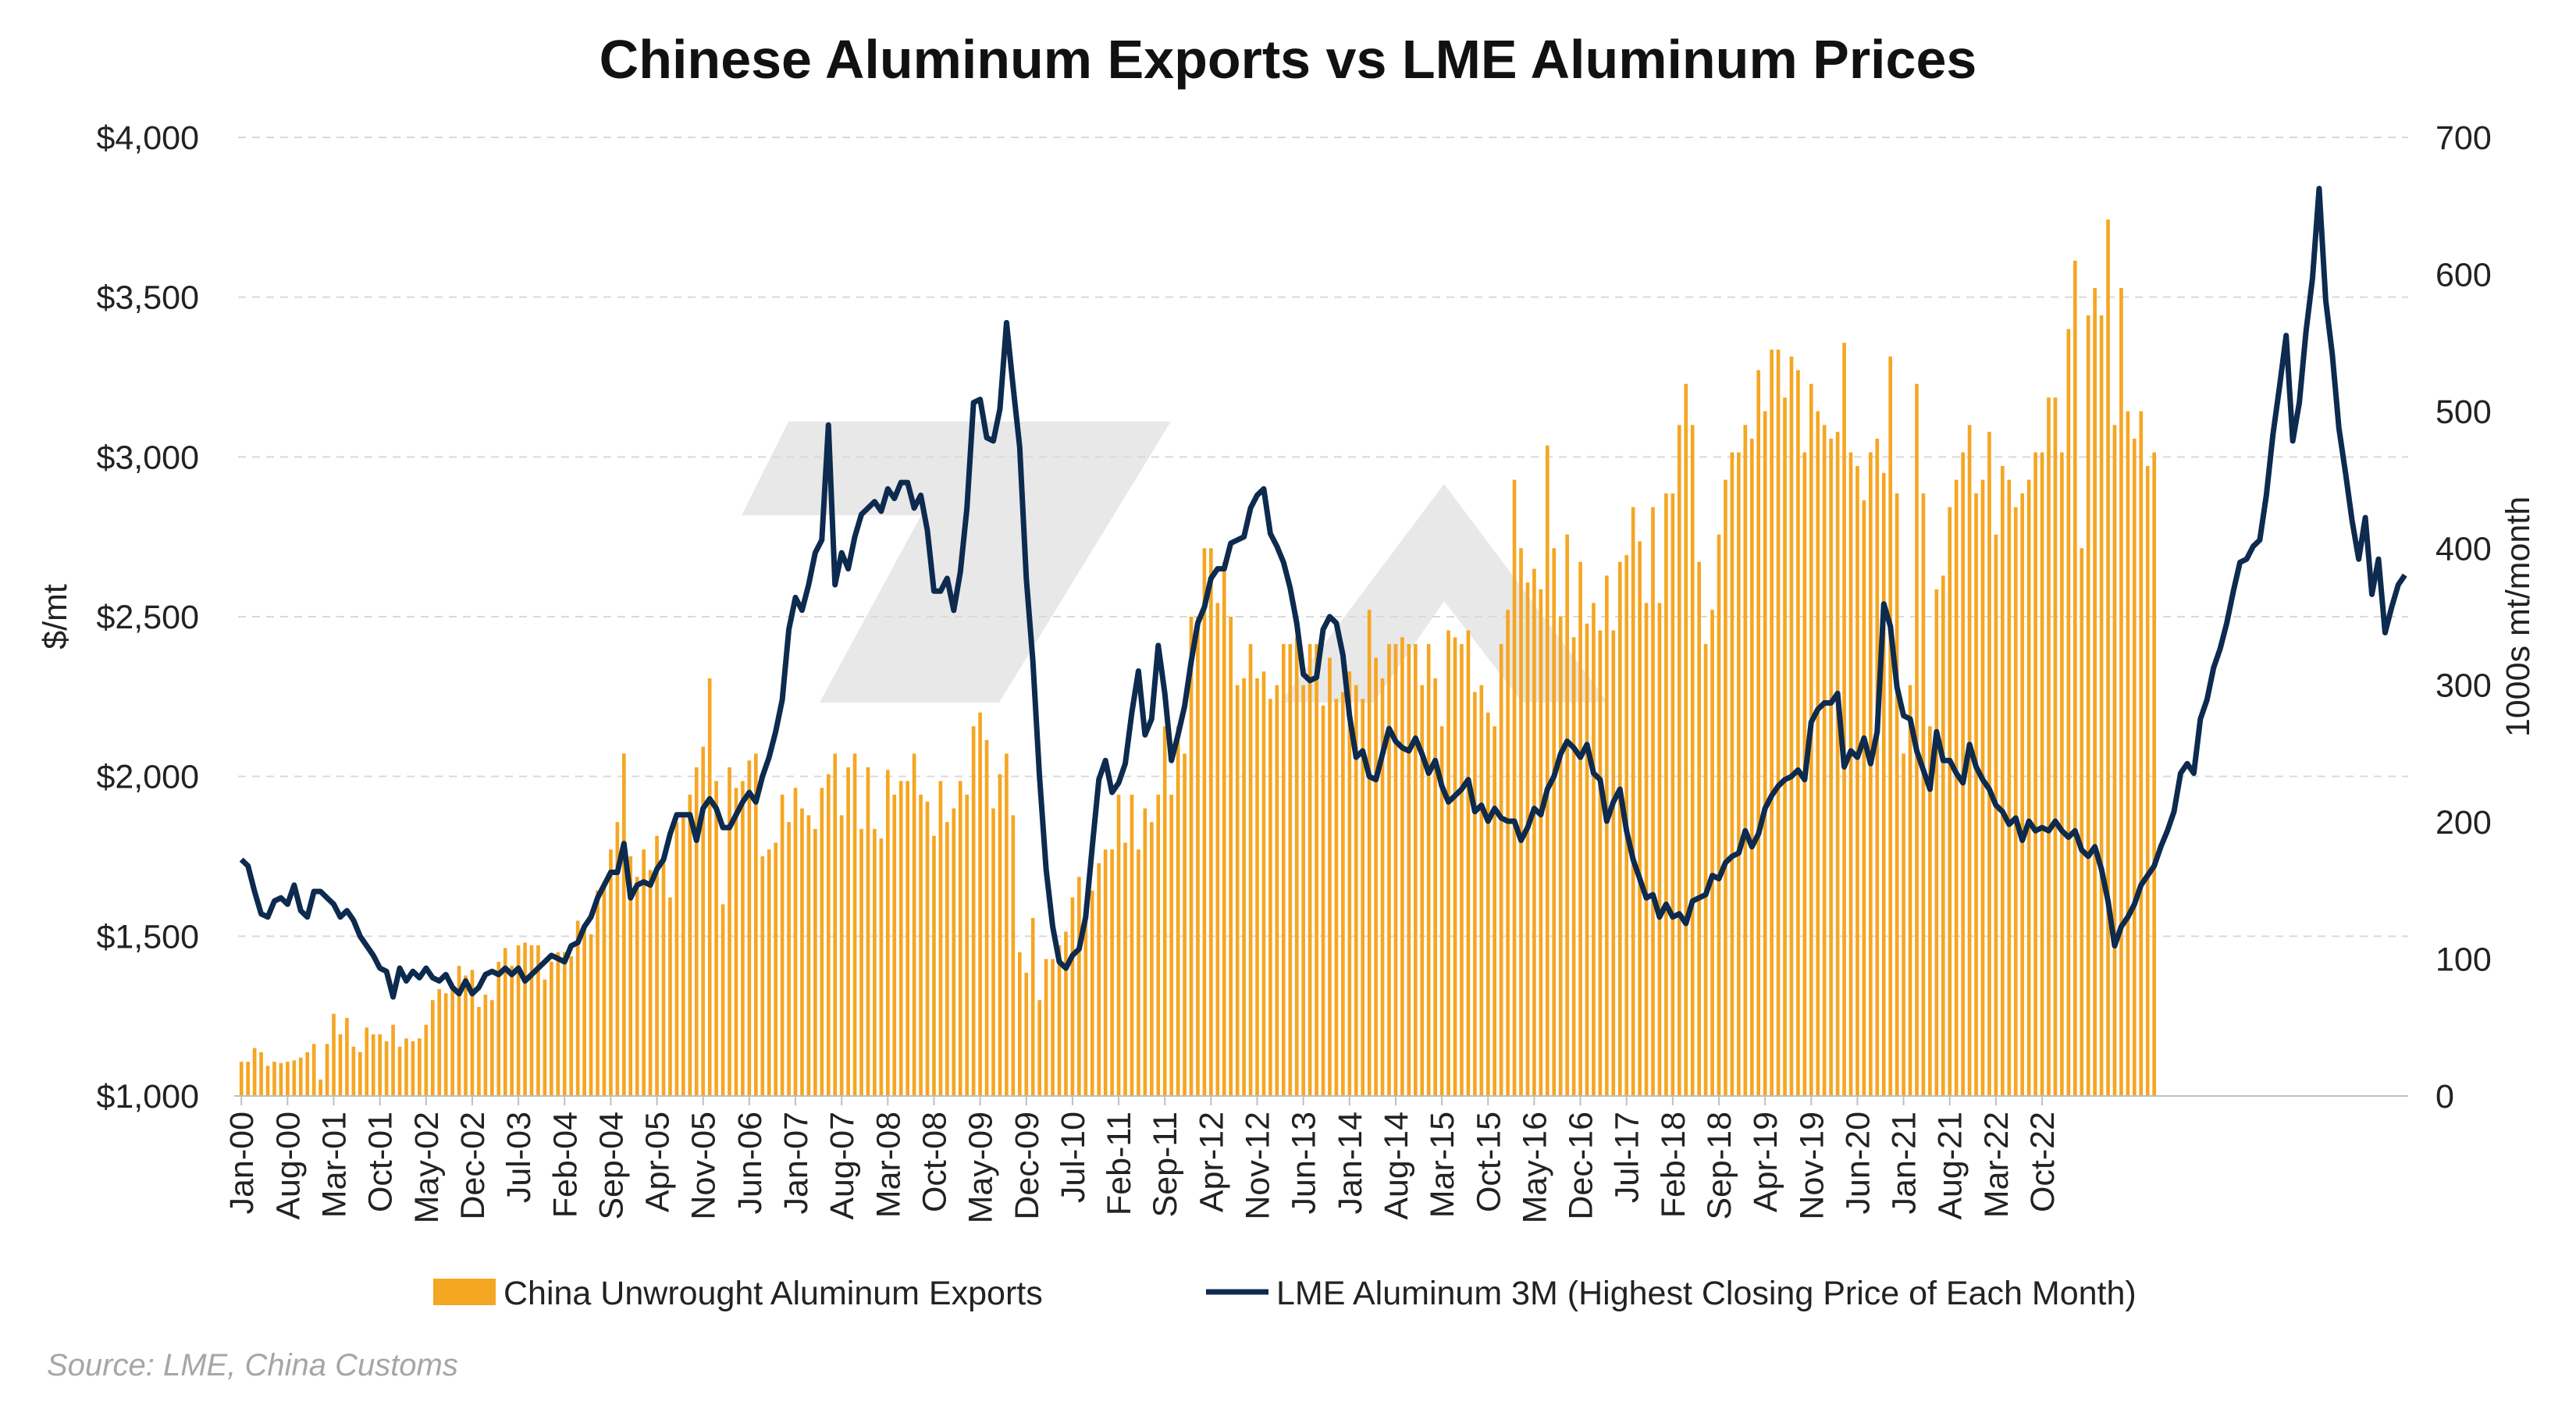 This screenshot has height=1409, width=2576. I want to click on watermark-logo, so click(1175, 562).